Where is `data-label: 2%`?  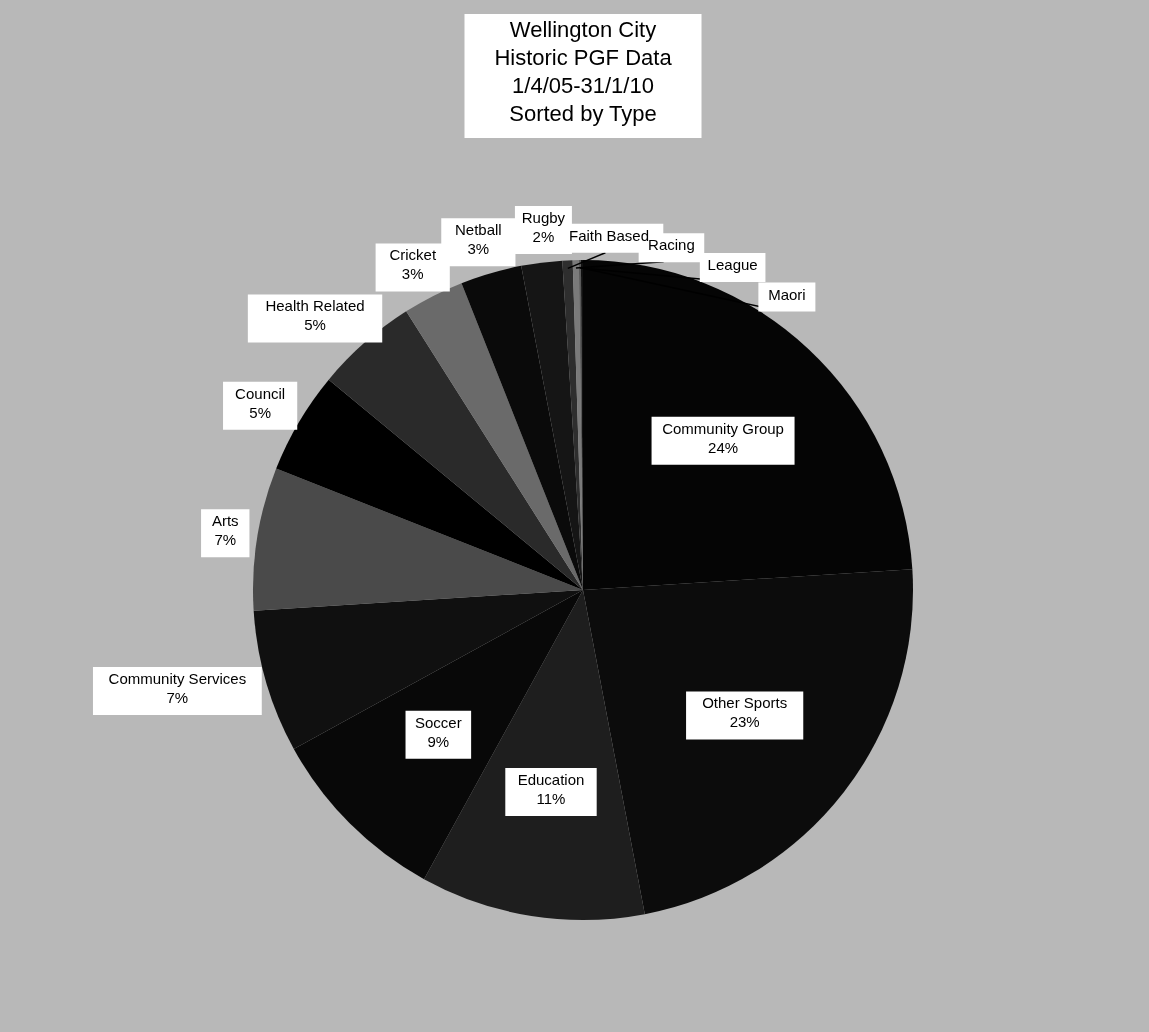
data-label: 2% is located at coordinates (543, 237).